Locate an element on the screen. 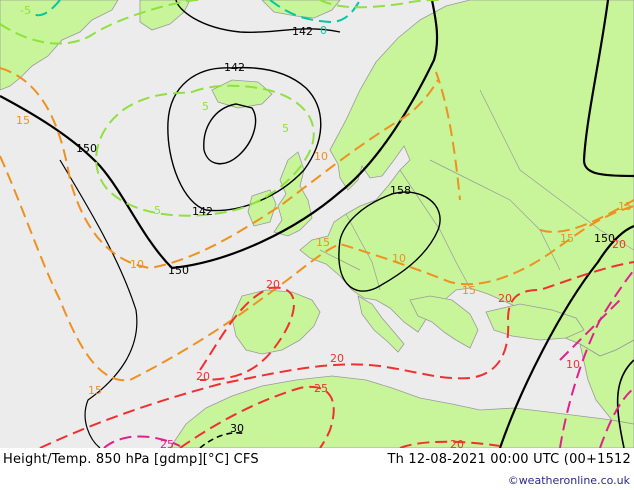  isotherm-5-low is located at coordinates (205, 150).